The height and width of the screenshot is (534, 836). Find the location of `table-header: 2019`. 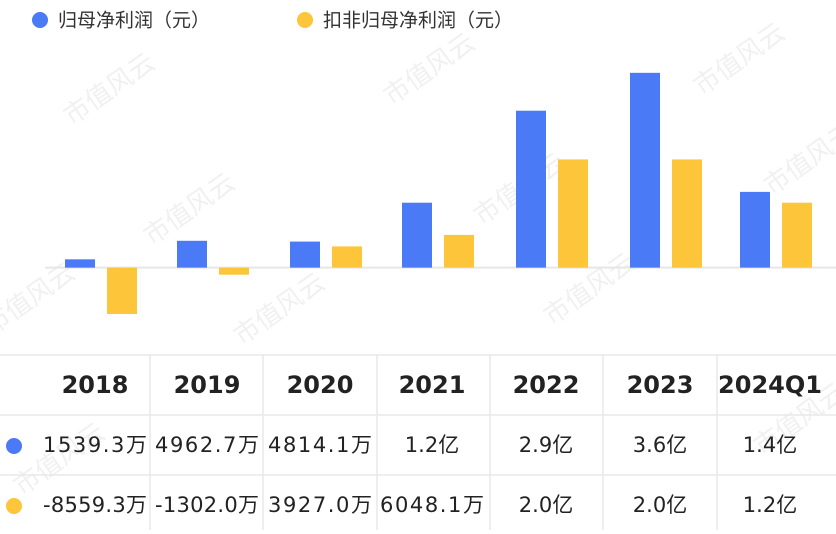

table-header: 2019 is located at coordinates (207, 385).